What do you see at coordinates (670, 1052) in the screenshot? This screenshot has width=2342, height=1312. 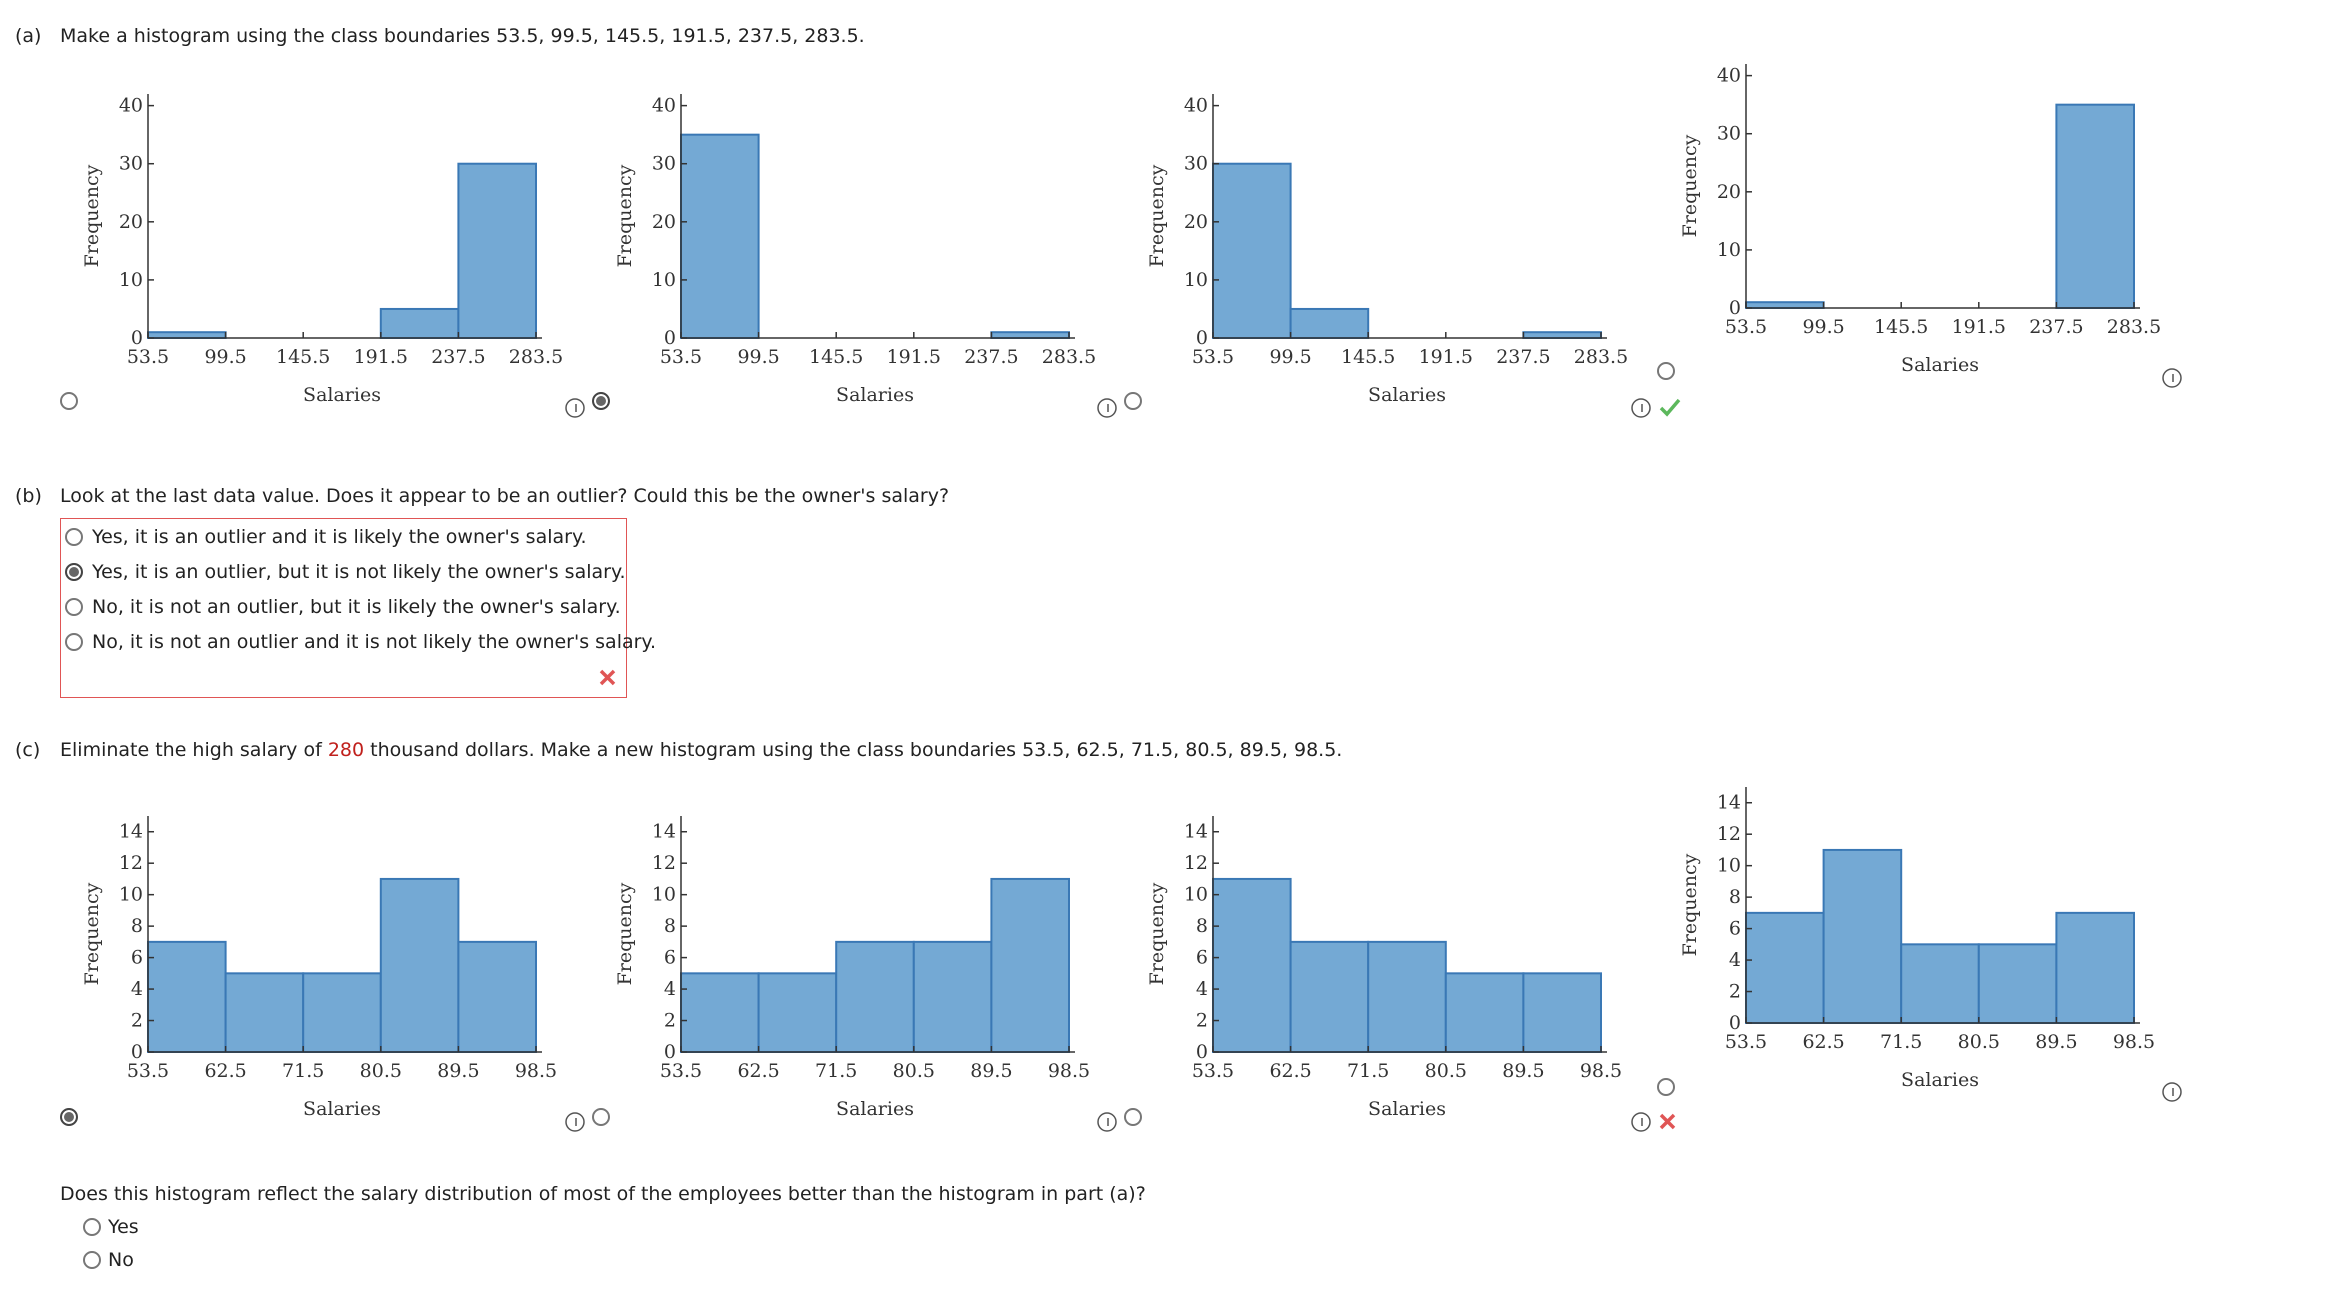 I see `y-tick-label: 0` at bounding box center [670, 1052].